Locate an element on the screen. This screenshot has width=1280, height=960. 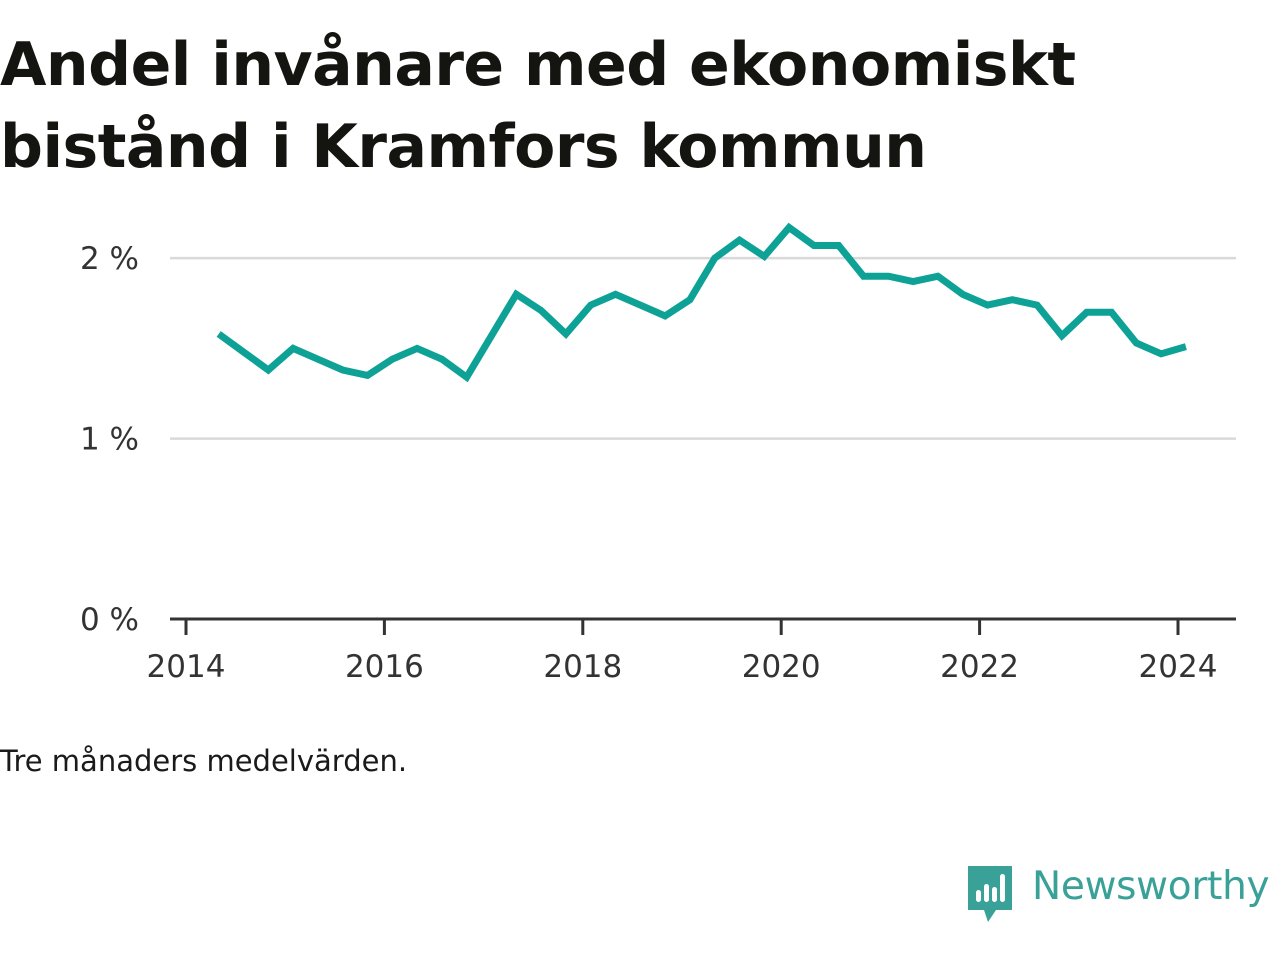
x-axis is located at coordinates (703, 626).